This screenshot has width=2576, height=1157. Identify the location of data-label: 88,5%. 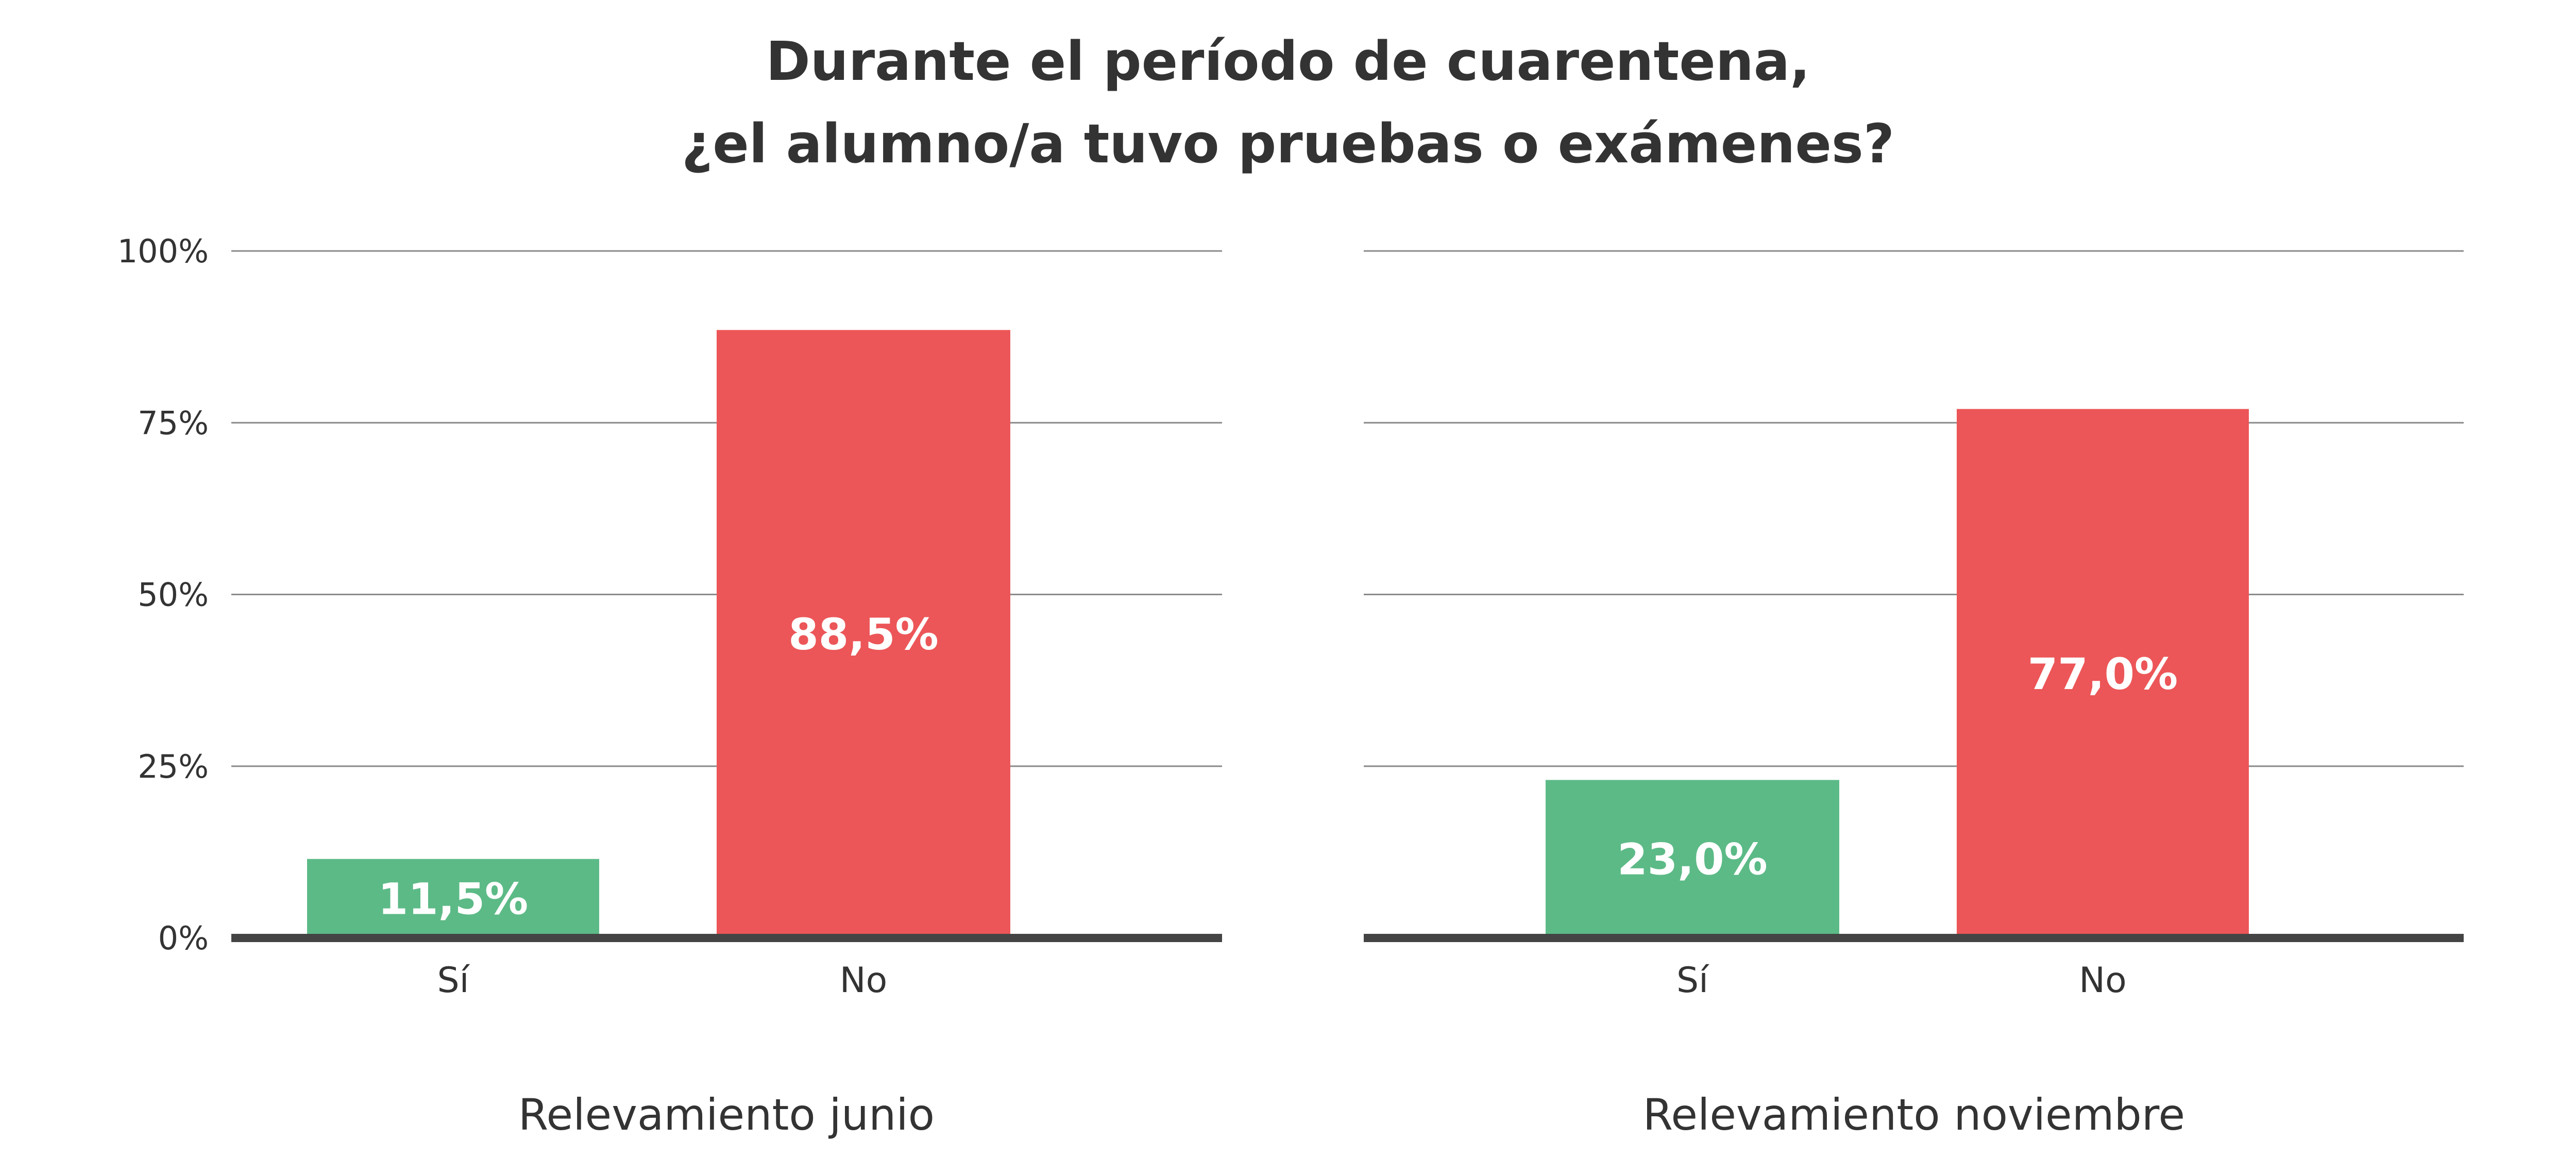
(863, 635).